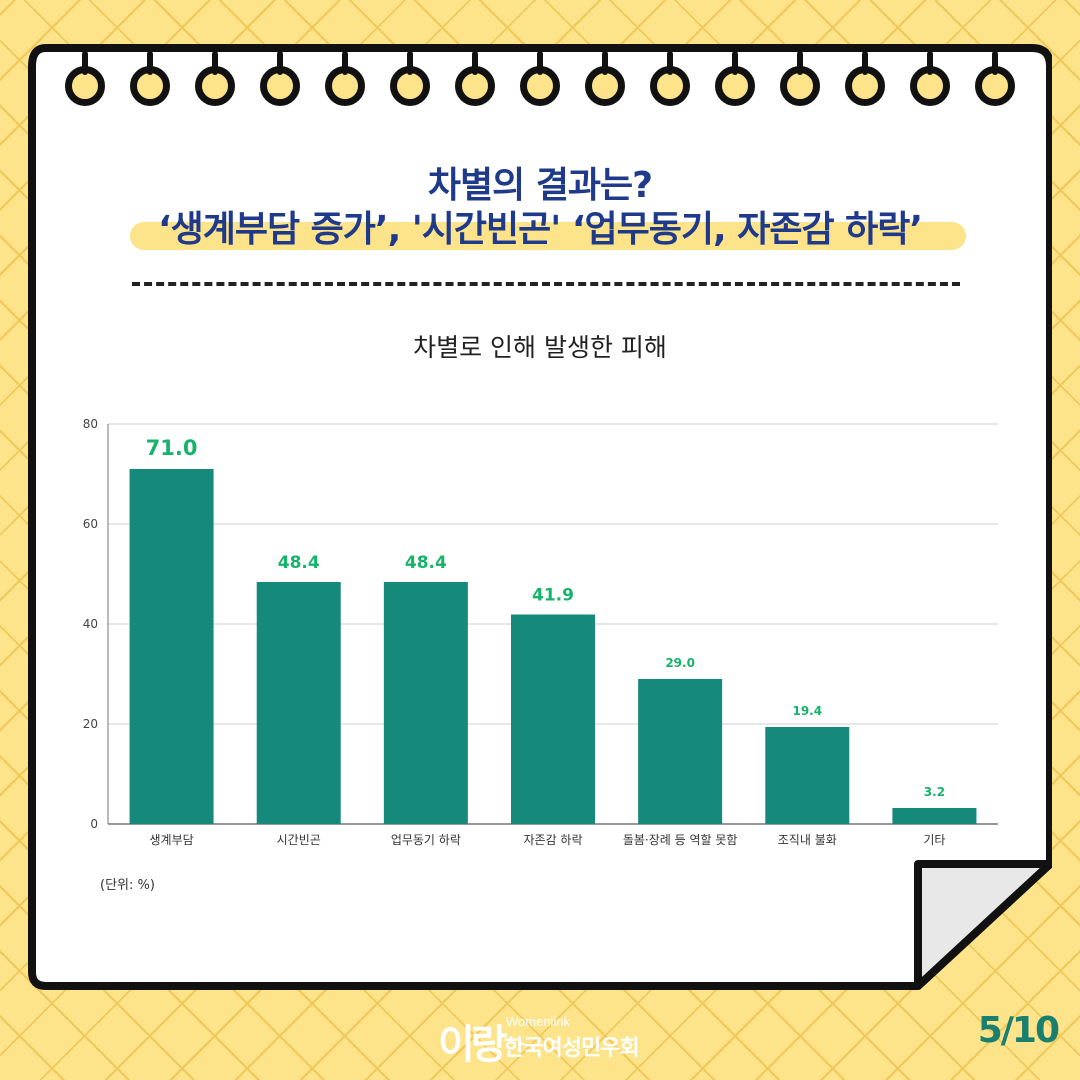  I want to click on headline-line-1: 차별의 결과는?, so click(540, 185).